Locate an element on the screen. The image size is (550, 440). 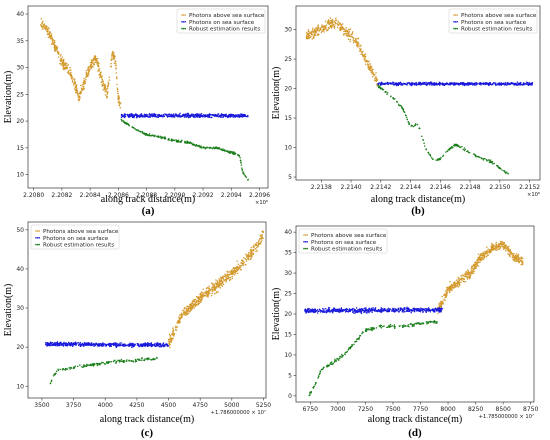
y-tick-label: 35 is located at coordinates (20, 41).